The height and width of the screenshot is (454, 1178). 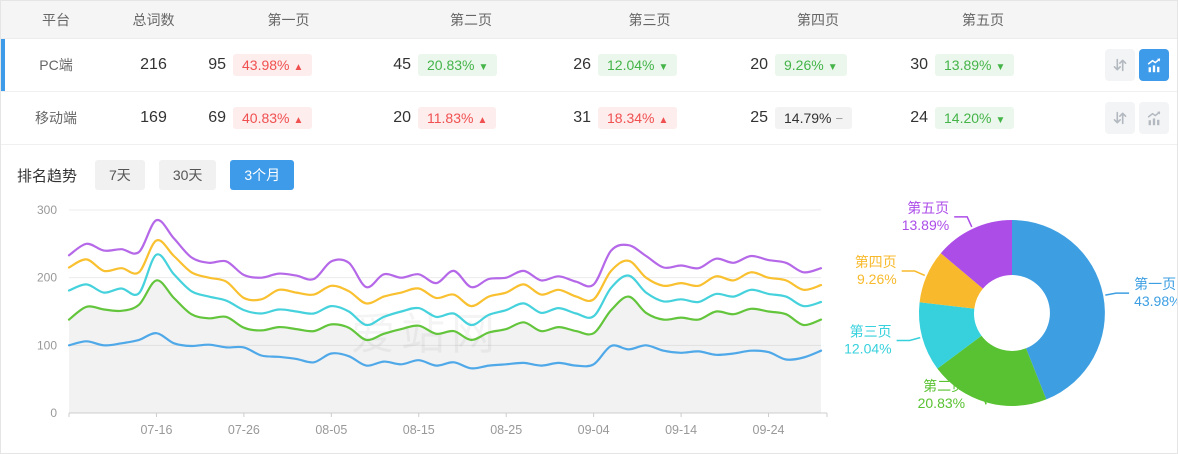 What do you see at coordinates (426, 334) in the screenshot?
I see `watermark: 爱站网` at bounding box center [426, 334].